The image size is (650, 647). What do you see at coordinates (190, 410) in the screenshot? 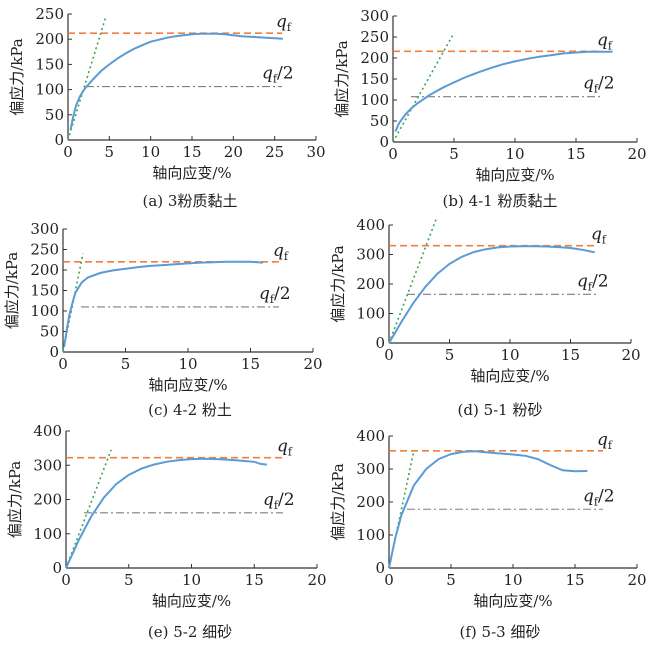
I see `caption-c: (c) 4-2 粉土` at bounding box center [190, 410].